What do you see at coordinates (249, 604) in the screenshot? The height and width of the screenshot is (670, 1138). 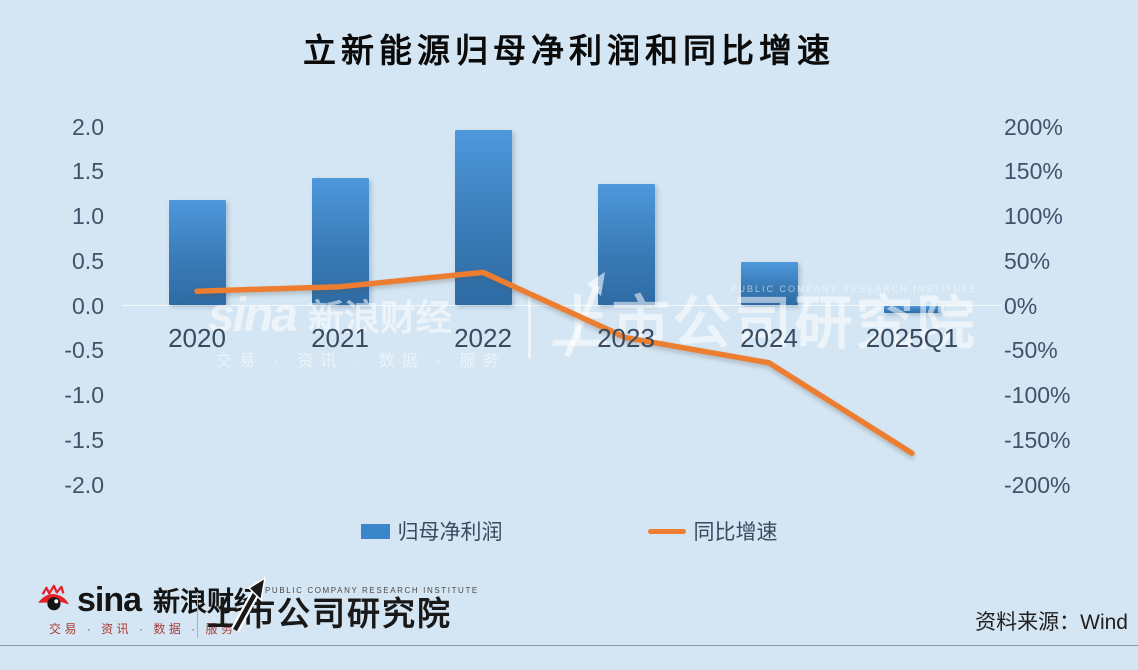 I see `institute-up-arrow-icon` at bounding box center [249, 604].